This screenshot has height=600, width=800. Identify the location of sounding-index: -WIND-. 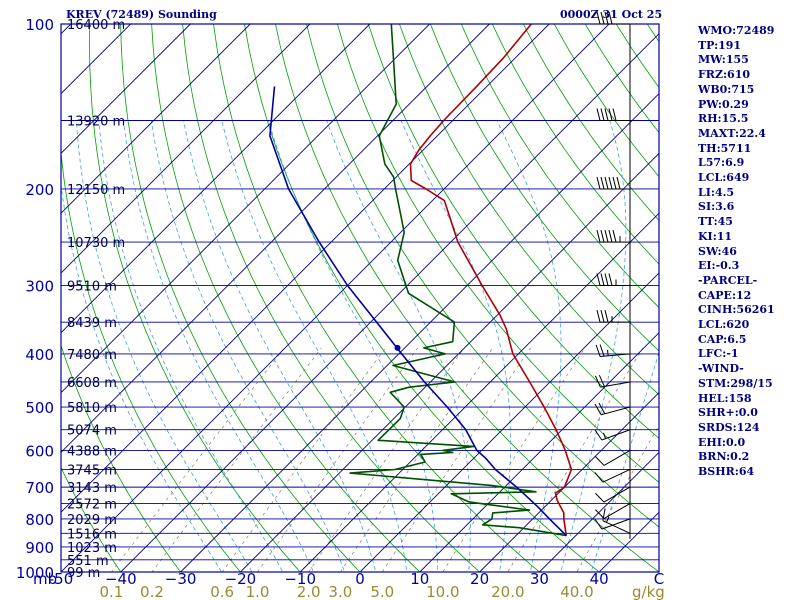
(721, 369).